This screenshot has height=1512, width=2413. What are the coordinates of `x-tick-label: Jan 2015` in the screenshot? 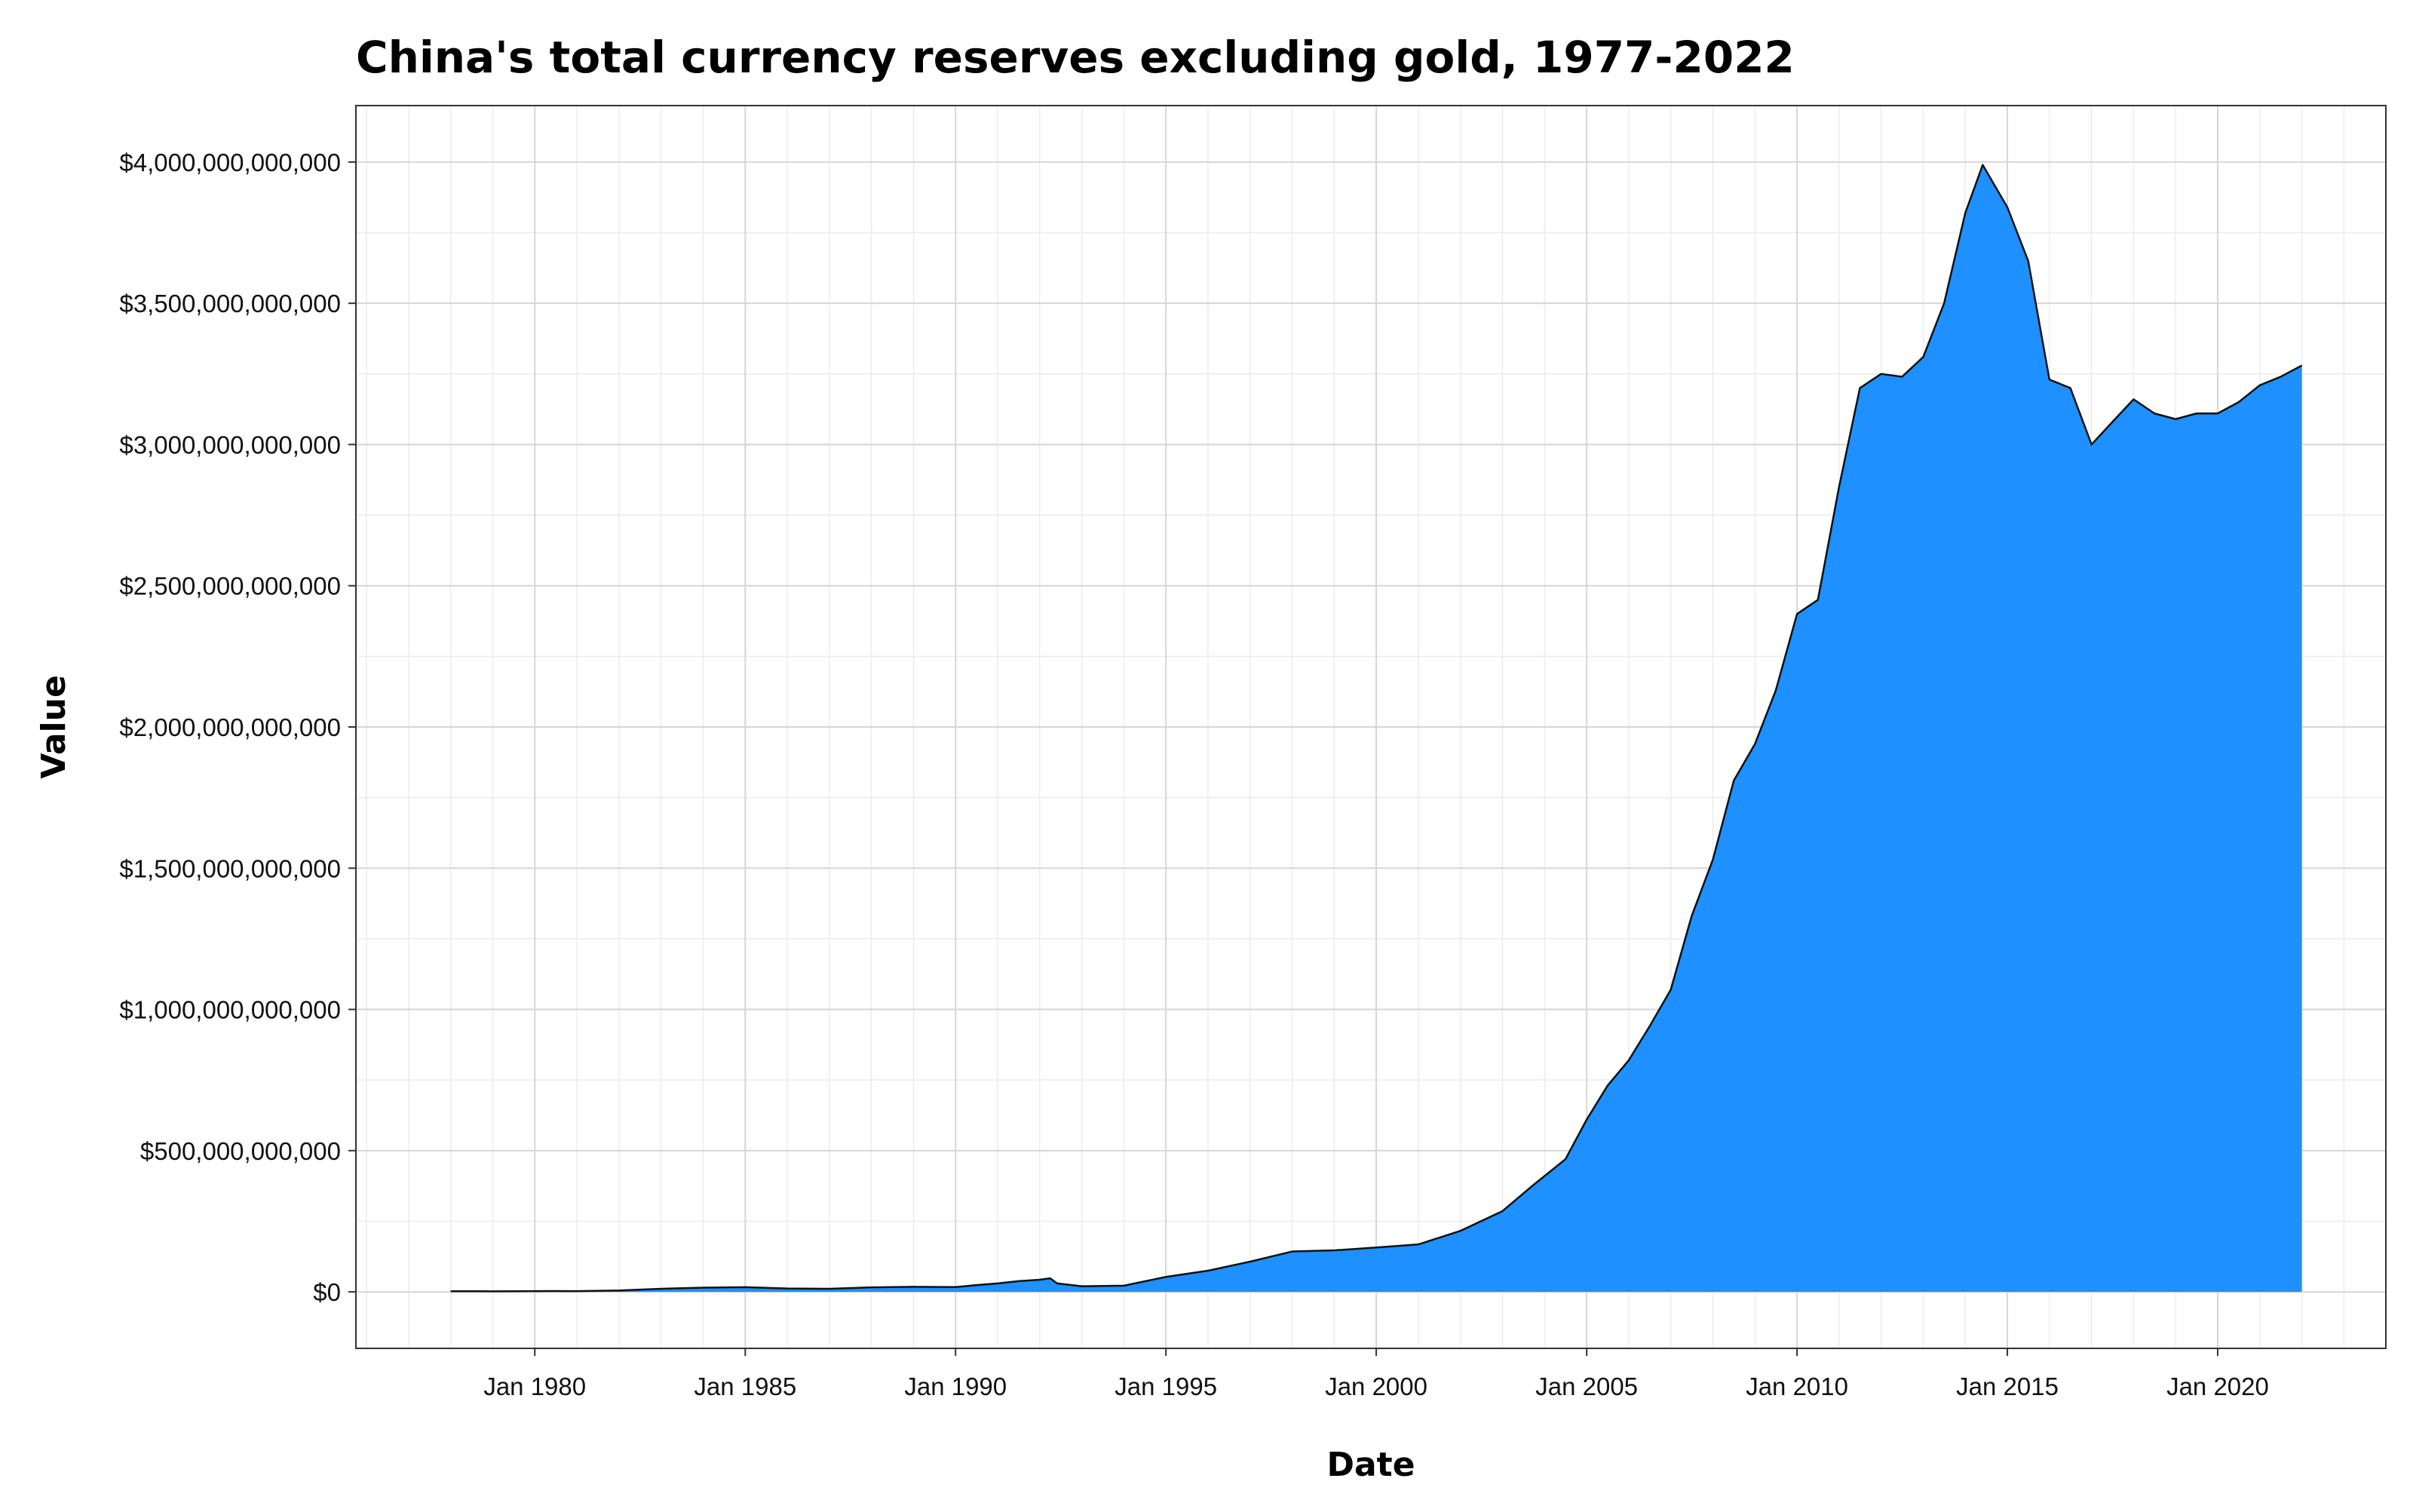 It's located at (2007, 1386).